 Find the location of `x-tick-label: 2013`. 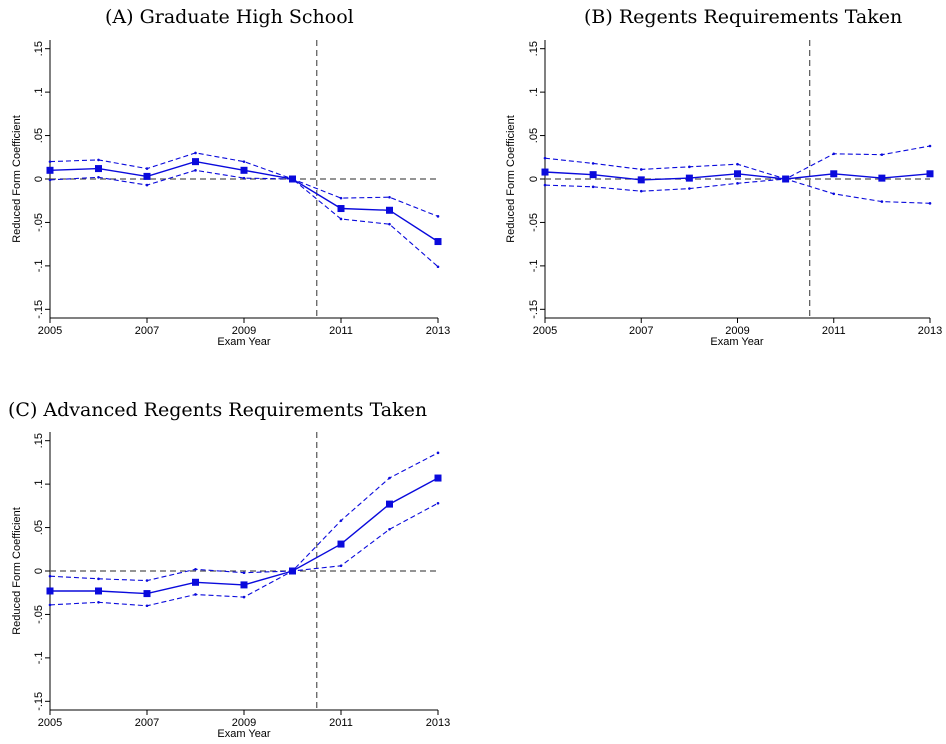

x-tick-label: 2013 is located at coordinates (930, 331).